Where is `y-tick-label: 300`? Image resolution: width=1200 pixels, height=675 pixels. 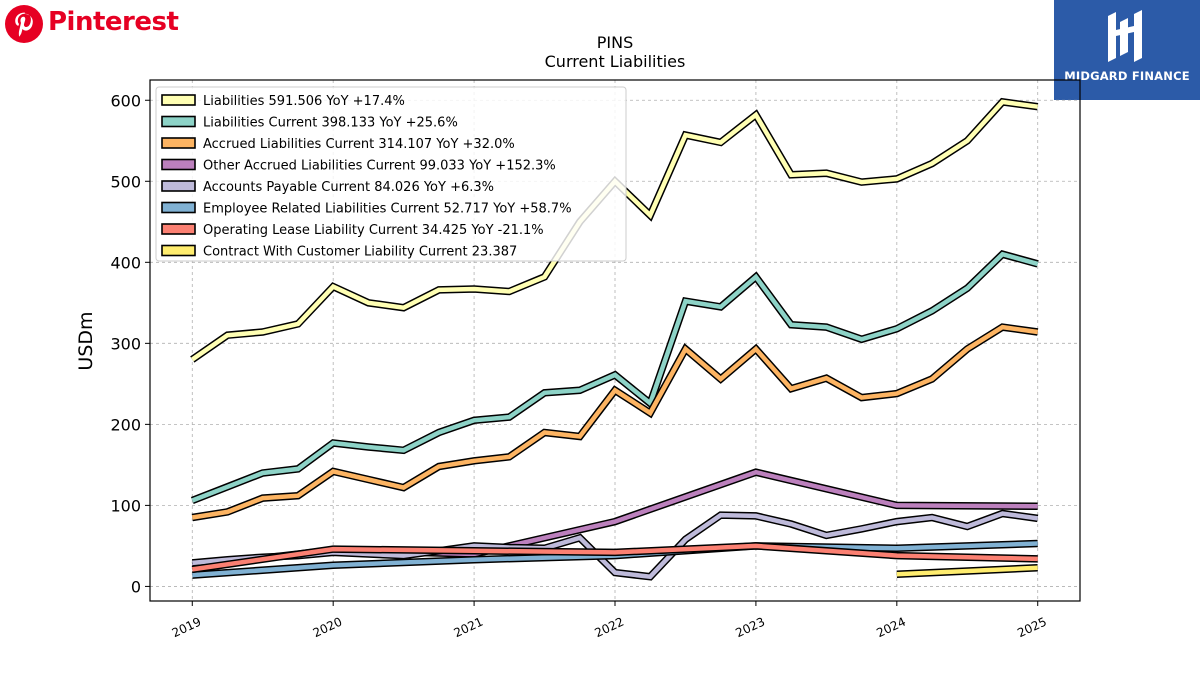 y-tick-label: 300 is located at coordinates (125, 343).